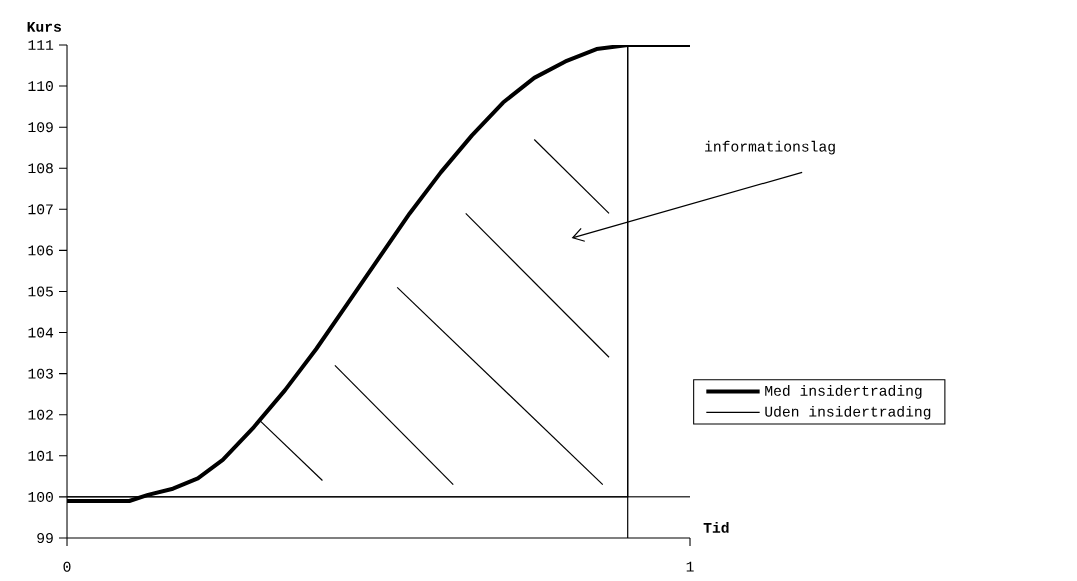 This screenshot has width=1077, height=581. I want to click on y-tick-label: 107, so click(40, 209).